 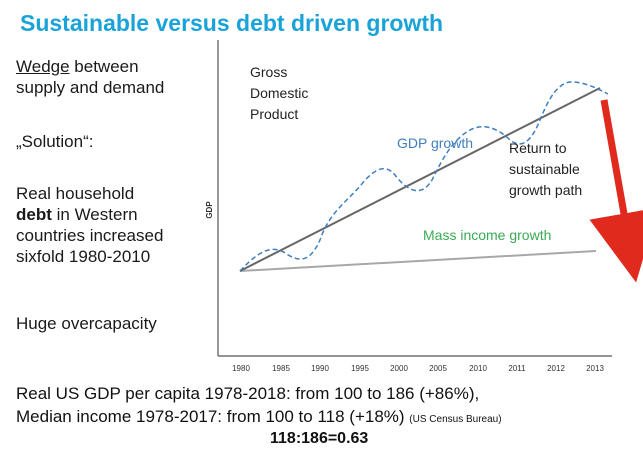 What do you see at coordinates (435, 143) in the screenshot?
I see `gdp-growth-label: GDP growth` at bounding box center [435, 143].